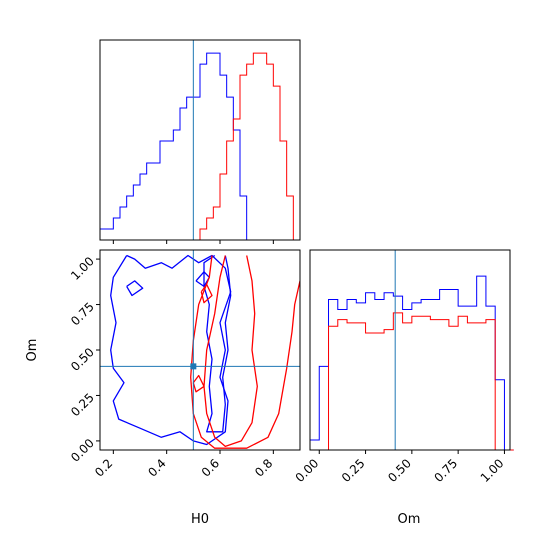  Describe the element at coordinates (399, 470) in the screenshot. I see `om-hist-x-tick-label: 0.50` at that location.